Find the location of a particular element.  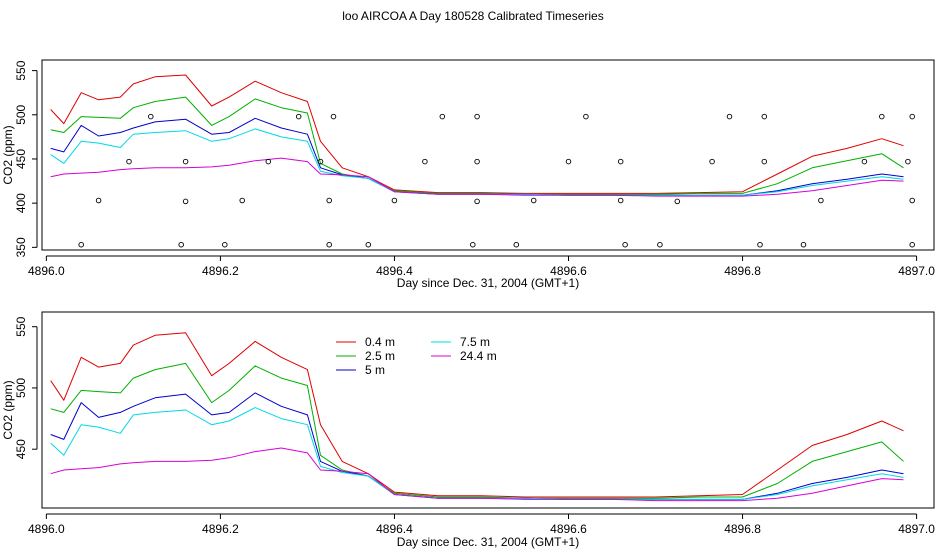

legend-label: 7.5 m is located at coordinates (475, 342).